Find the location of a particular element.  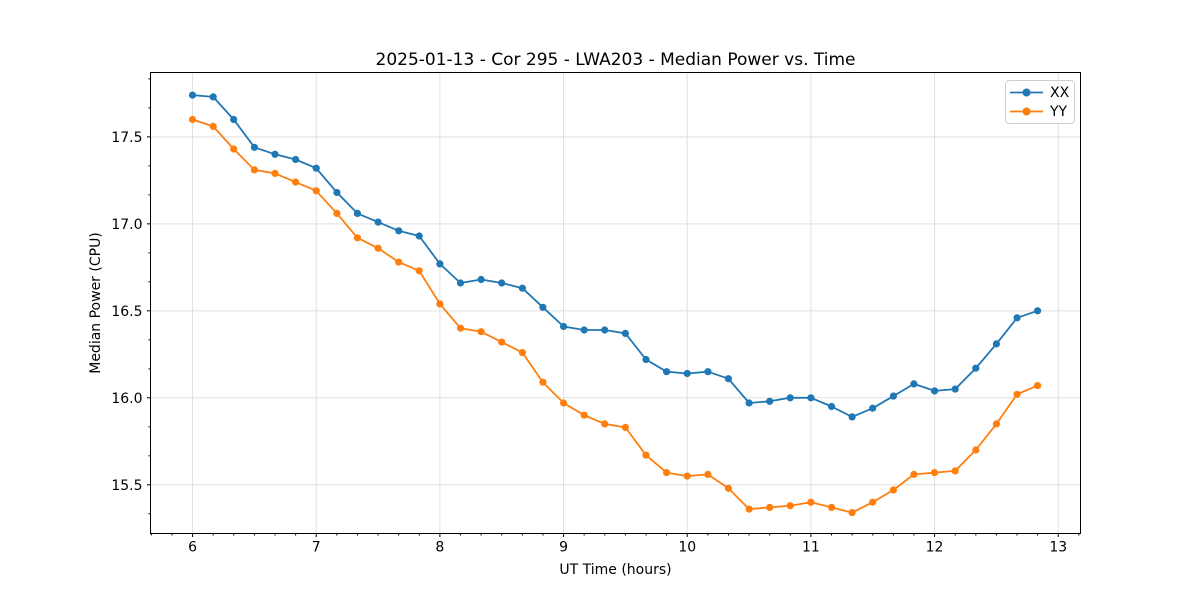

x-tick-label: 6 is located at coordinates (192, 548).